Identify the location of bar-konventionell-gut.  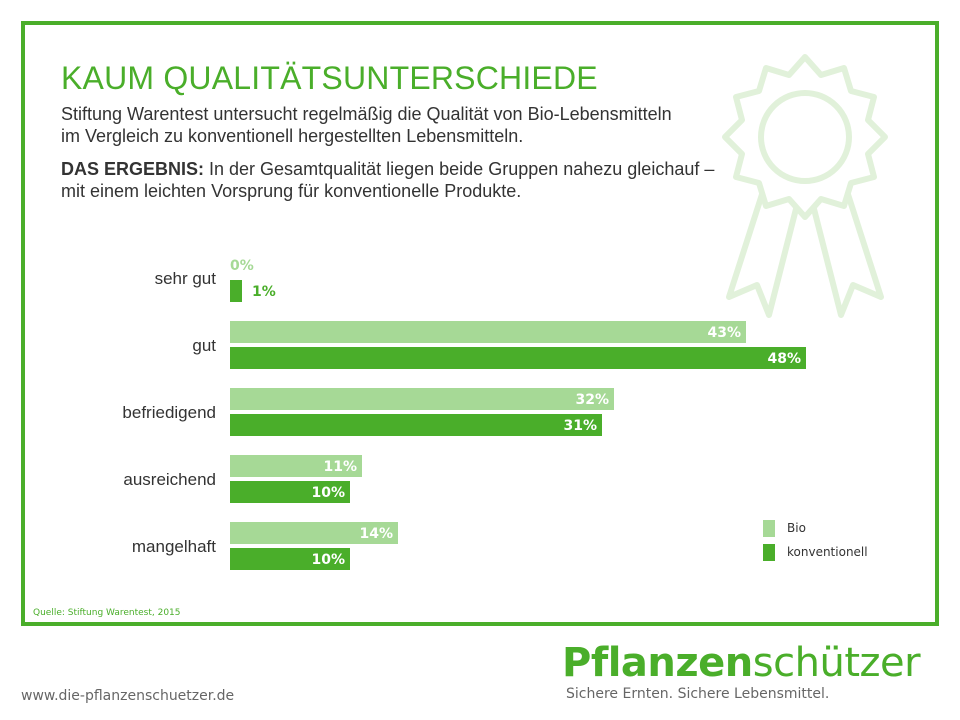
(518, 358).